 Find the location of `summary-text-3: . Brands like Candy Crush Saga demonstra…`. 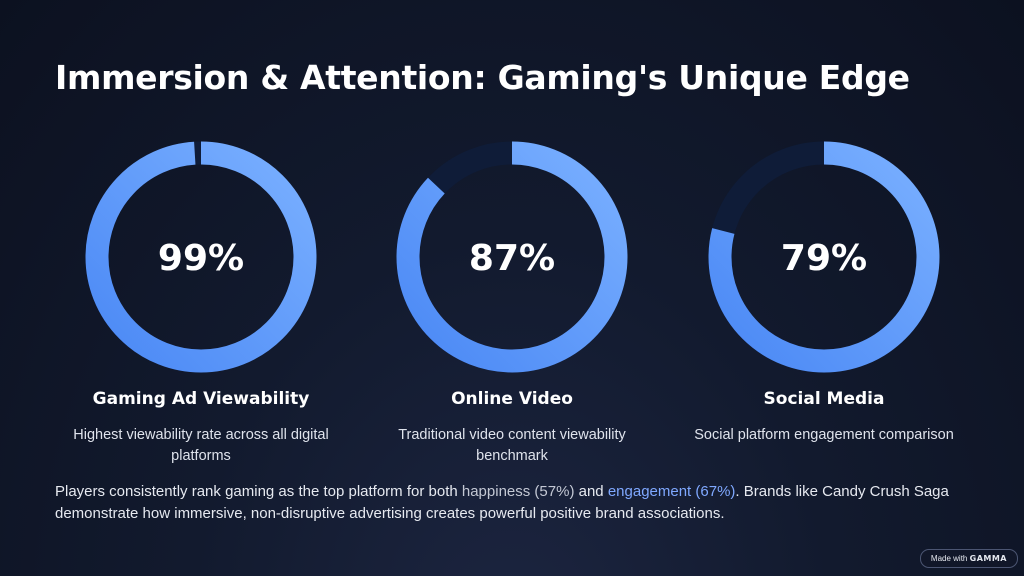

summary-text-3: . Brands like Candy Crush Saga demonstra… is located at coordinates (502, 502).